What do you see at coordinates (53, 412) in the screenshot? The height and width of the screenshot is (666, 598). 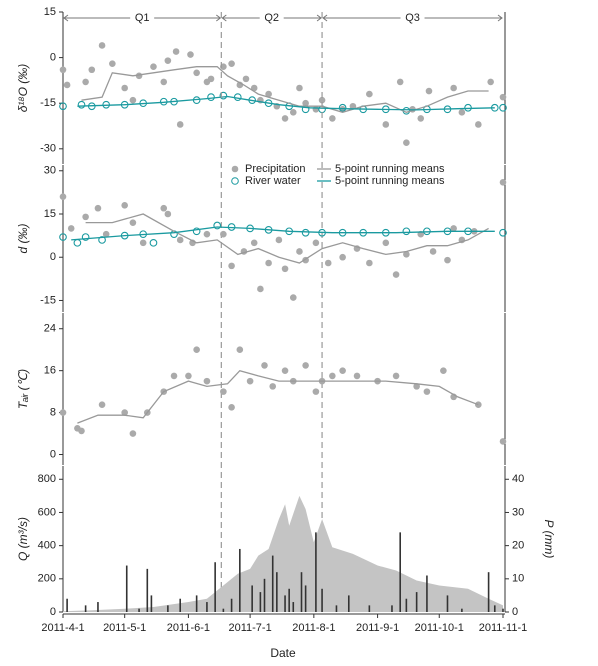 I see `y-tick-label: 8` at bounding box center [53, 412].